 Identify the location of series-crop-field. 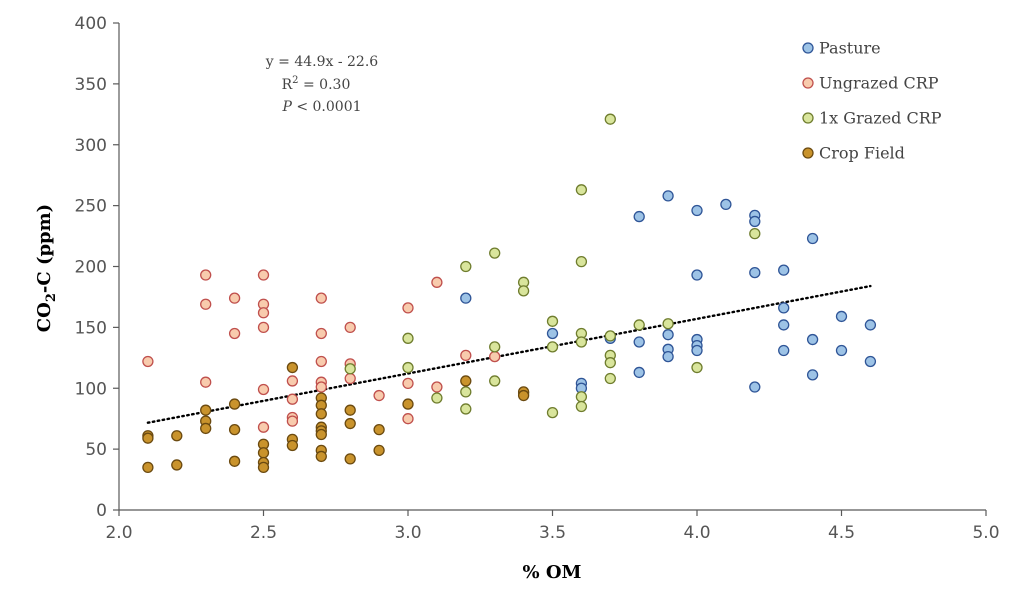
(336, 417).